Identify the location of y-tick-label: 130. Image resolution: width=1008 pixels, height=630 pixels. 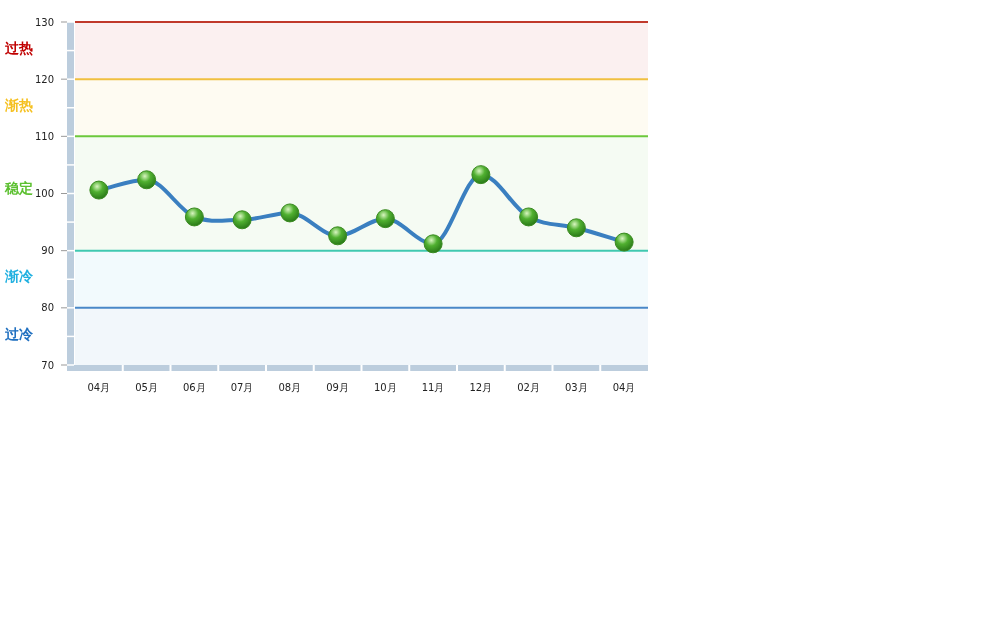
(44, 22).